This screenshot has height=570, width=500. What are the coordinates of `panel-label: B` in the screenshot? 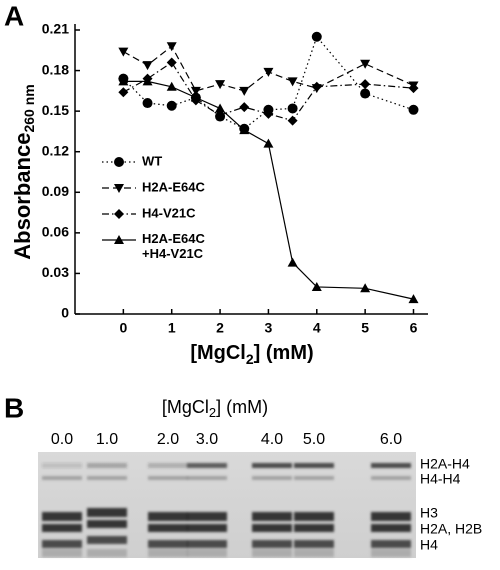 It's located at (14, 407).